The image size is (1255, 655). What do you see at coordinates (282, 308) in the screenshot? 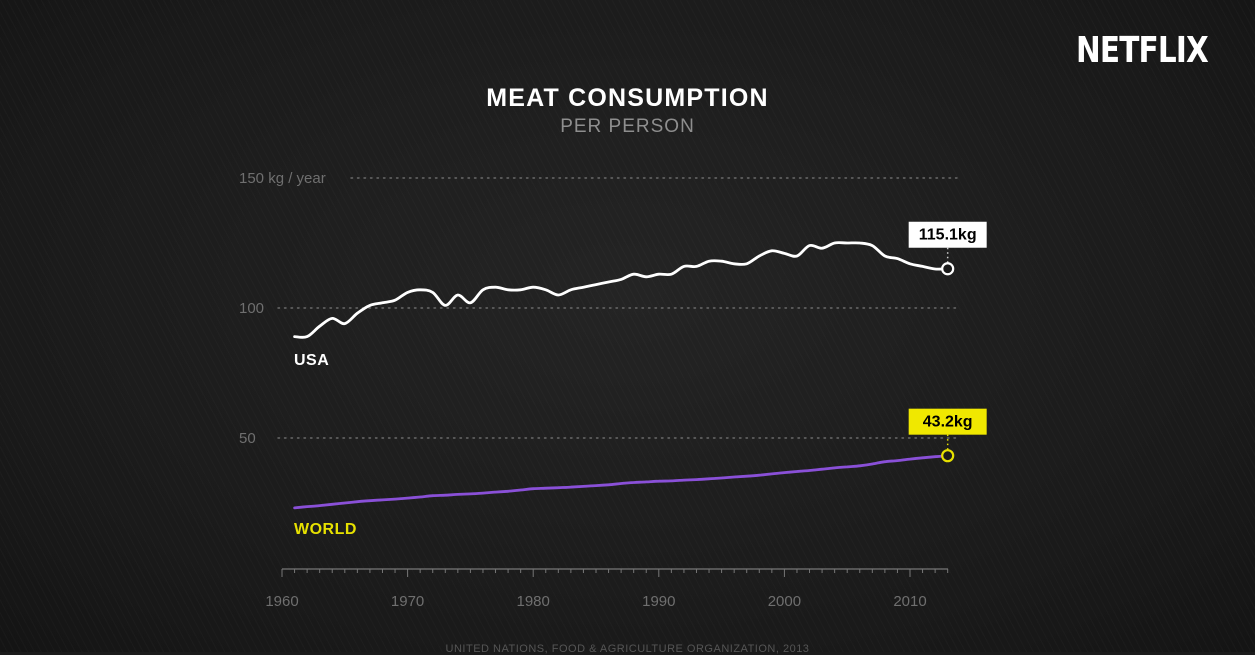
I see `y-axis-ticks: 150 kg / year 100 50` at bounding box center [282, 308].